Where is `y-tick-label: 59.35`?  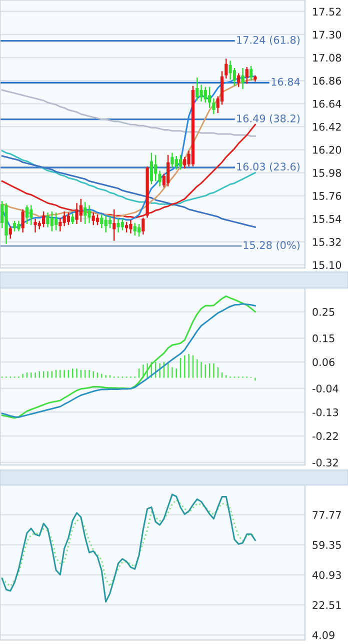 y-tick-label: 59.35 is located at coordinates (326, 545).